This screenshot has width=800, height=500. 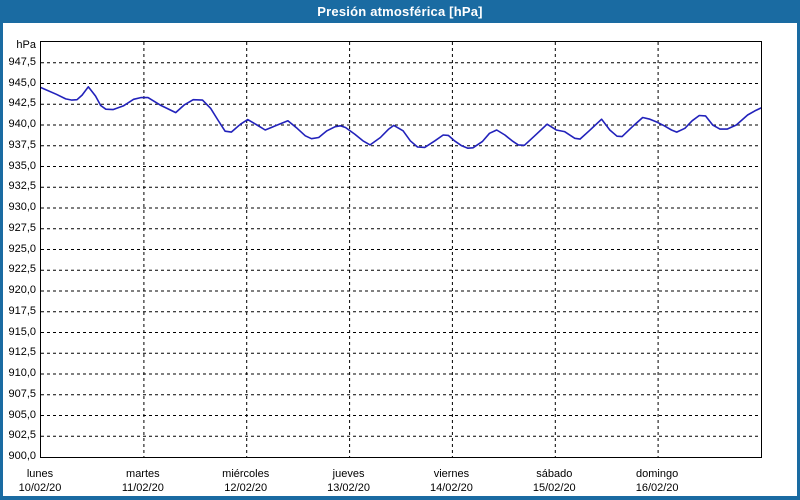 What do you see at coordinates (401, 117) in the screenshot?
I see `pressure-line` at bounding box center [401, 117].